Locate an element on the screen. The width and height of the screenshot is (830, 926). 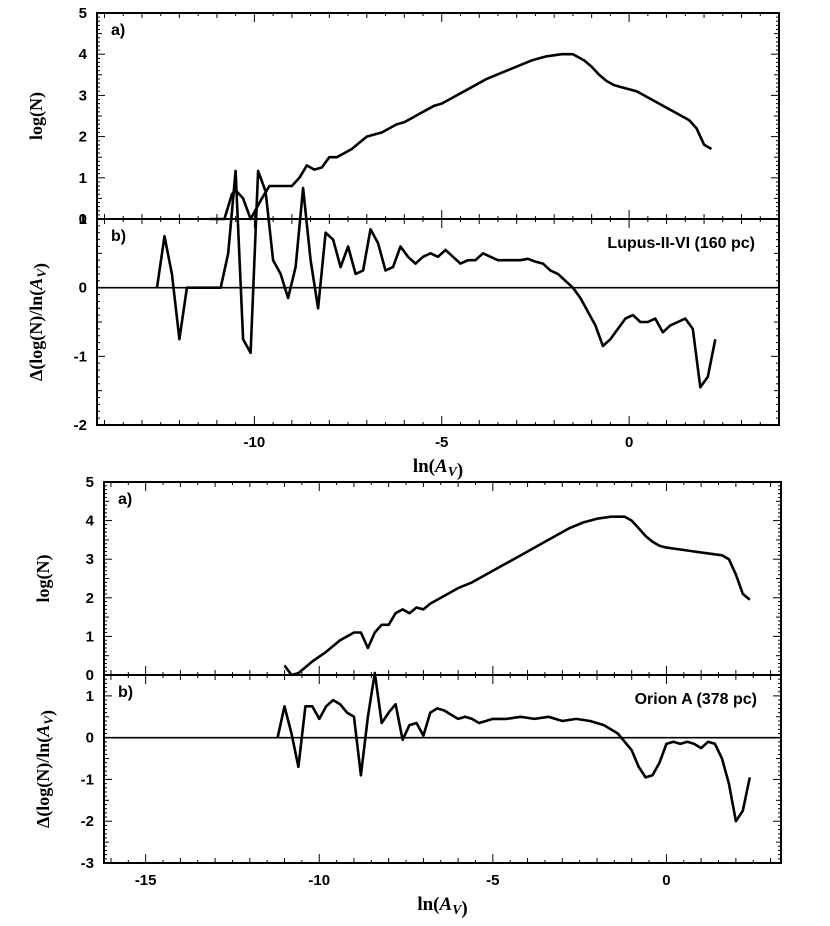
region-annotation: Orion A (378 pc) is located at coordinates (696, 699).